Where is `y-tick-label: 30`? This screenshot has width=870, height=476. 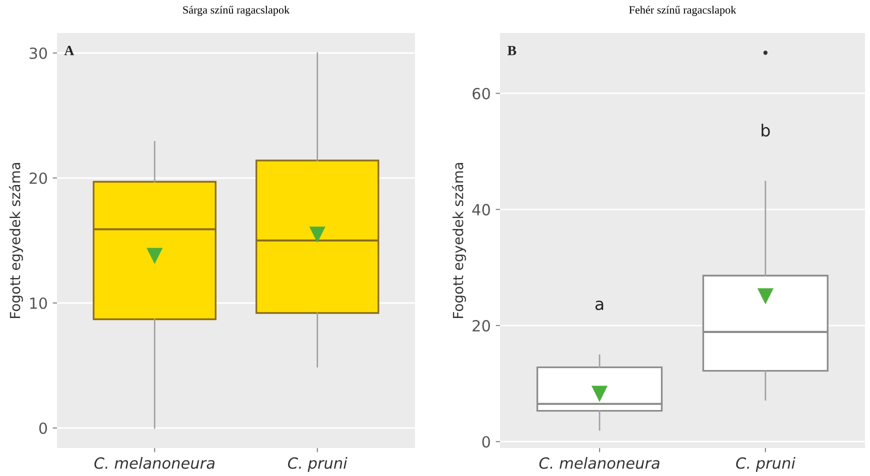
y-tick-label: 30 is located at coordinates (38, 53).